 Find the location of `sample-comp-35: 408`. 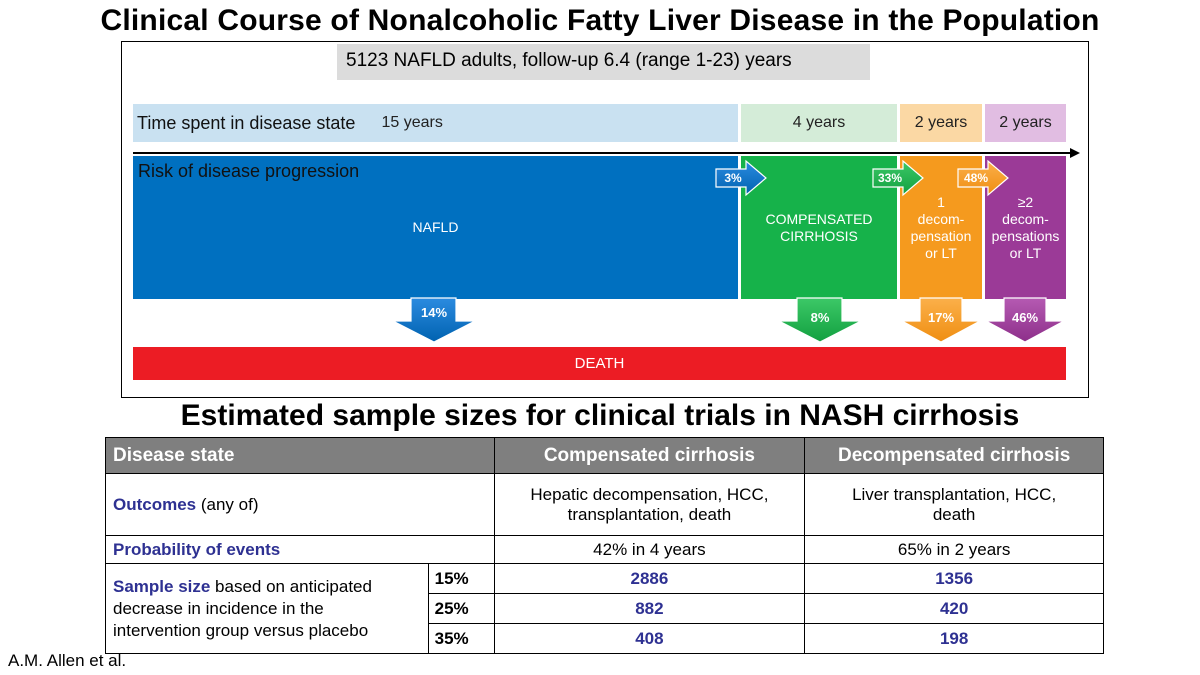

sample-comp-35: 408 is located at coordinates (649, 638).